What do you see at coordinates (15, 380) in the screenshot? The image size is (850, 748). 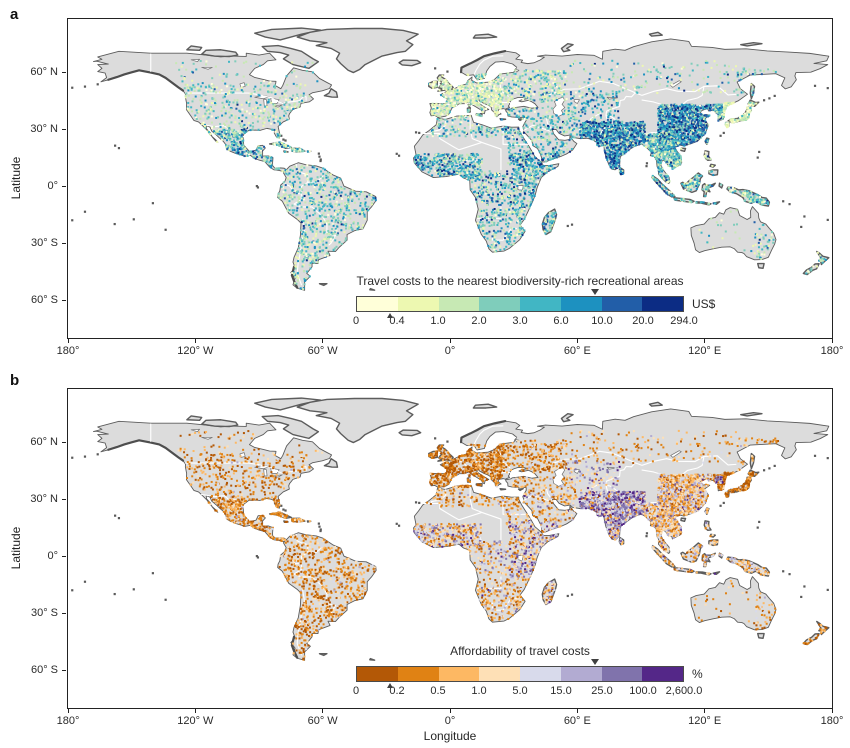 I see `panel-label-b: b` at bounding box center [15, 380].